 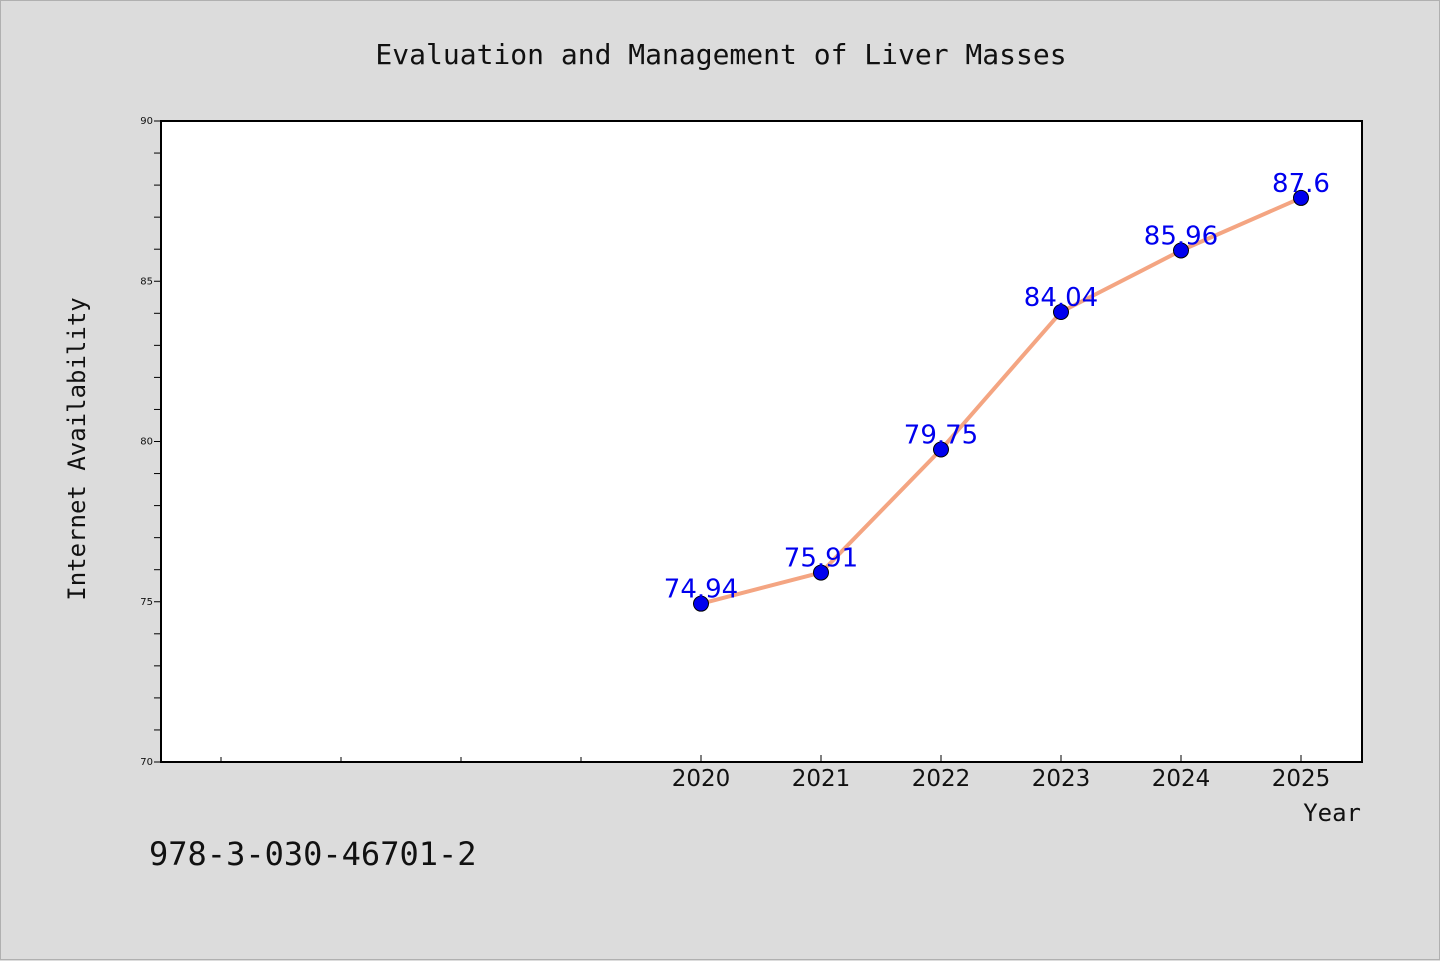 What do you see at coordinates (77, 448) in the screenshot?
I see `y-axis-label: Internet Availability` at bounding box center [77, 448].